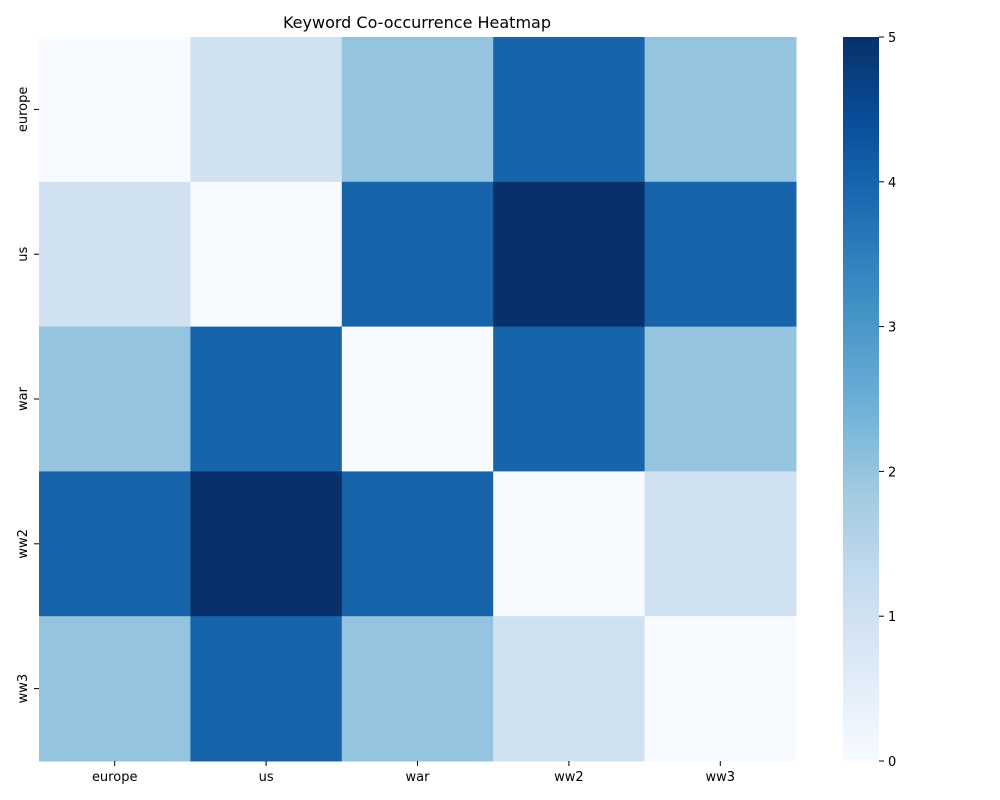 The height and width of the screenshot is (800, 1000). I want to click on heatmap-cell-war-us, so click(266, 399).